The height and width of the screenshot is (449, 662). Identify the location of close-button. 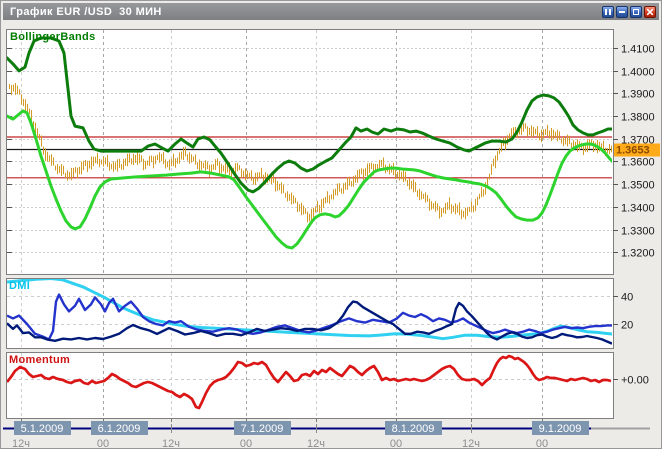
(650, 11).